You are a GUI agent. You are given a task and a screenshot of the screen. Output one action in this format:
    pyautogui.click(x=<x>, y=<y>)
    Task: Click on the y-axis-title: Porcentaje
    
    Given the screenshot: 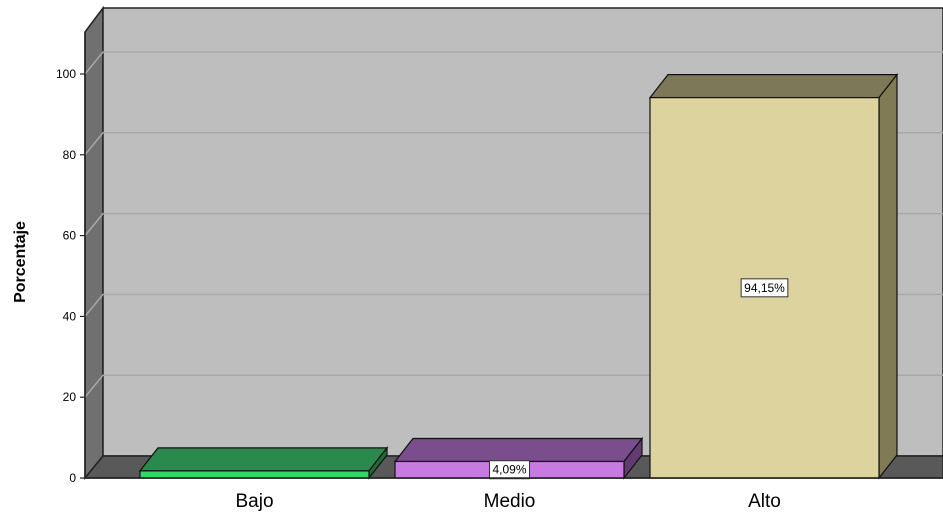 What is the action you would take?
    pyautogui.click(x=20, y=262)
    